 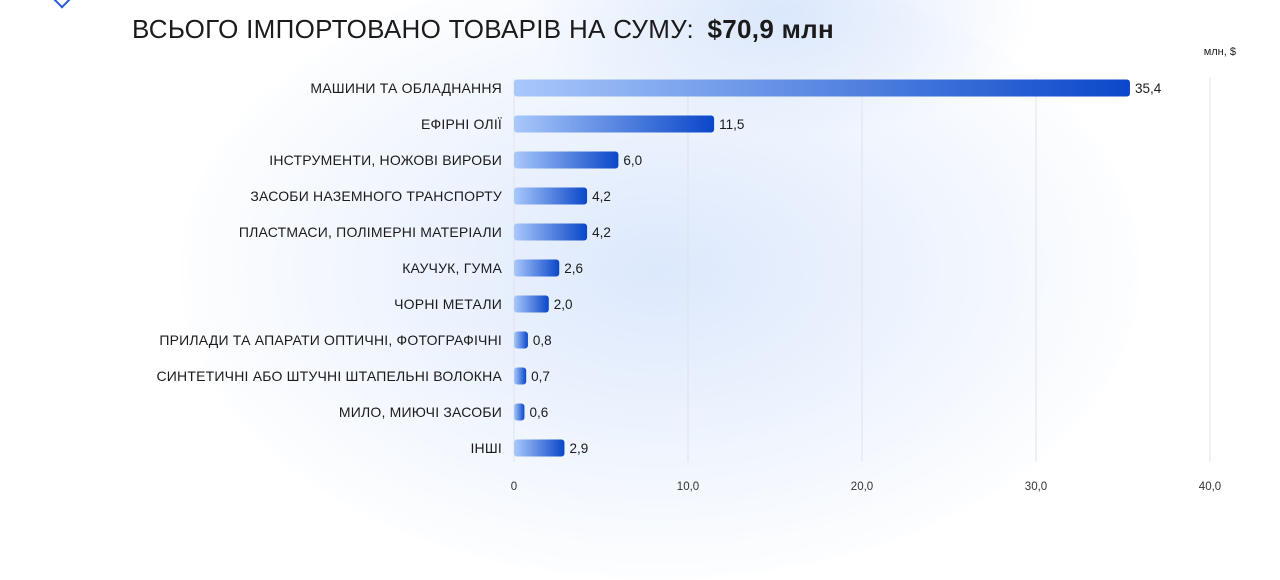 What do you see at coordinates (540, 376) in the screenshot?
I see `value-label: 0,7` at bounding box center [540, 376].